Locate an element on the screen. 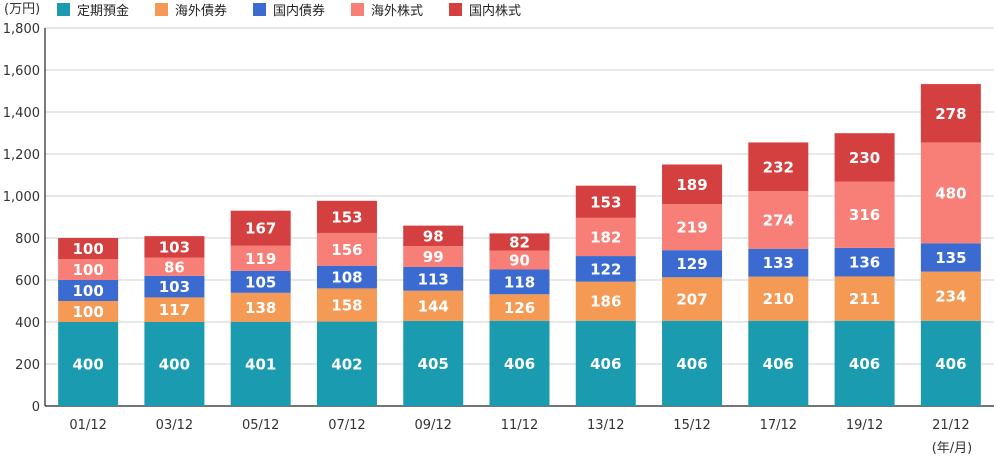 This screenshot has height=457, width=997. data-label: 207 is located at coordinates (691, 300).